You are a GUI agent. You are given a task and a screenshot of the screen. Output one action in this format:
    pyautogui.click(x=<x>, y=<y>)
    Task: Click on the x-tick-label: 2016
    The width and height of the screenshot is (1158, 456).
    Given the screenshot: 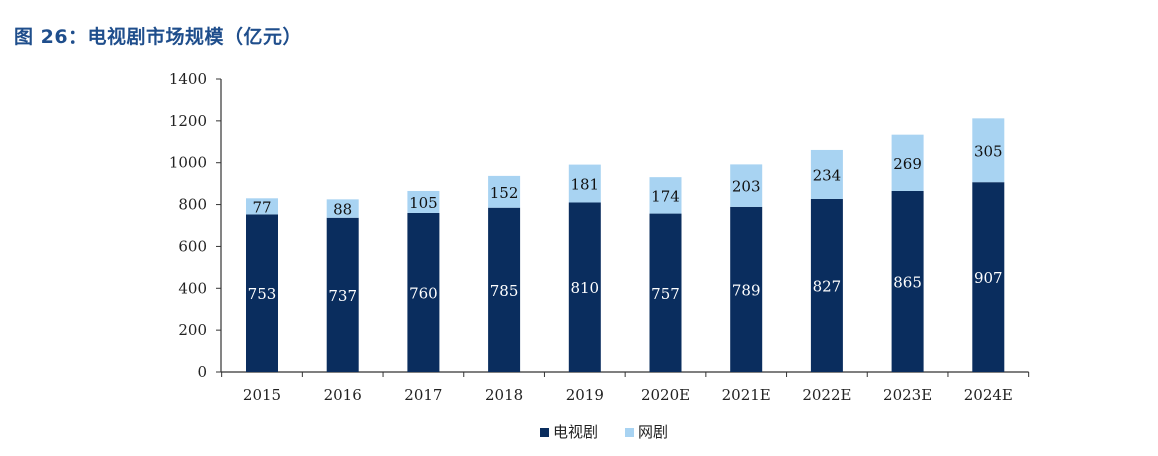 What is the action you would take?
    pyautogui.click(x=343, y=395)
    